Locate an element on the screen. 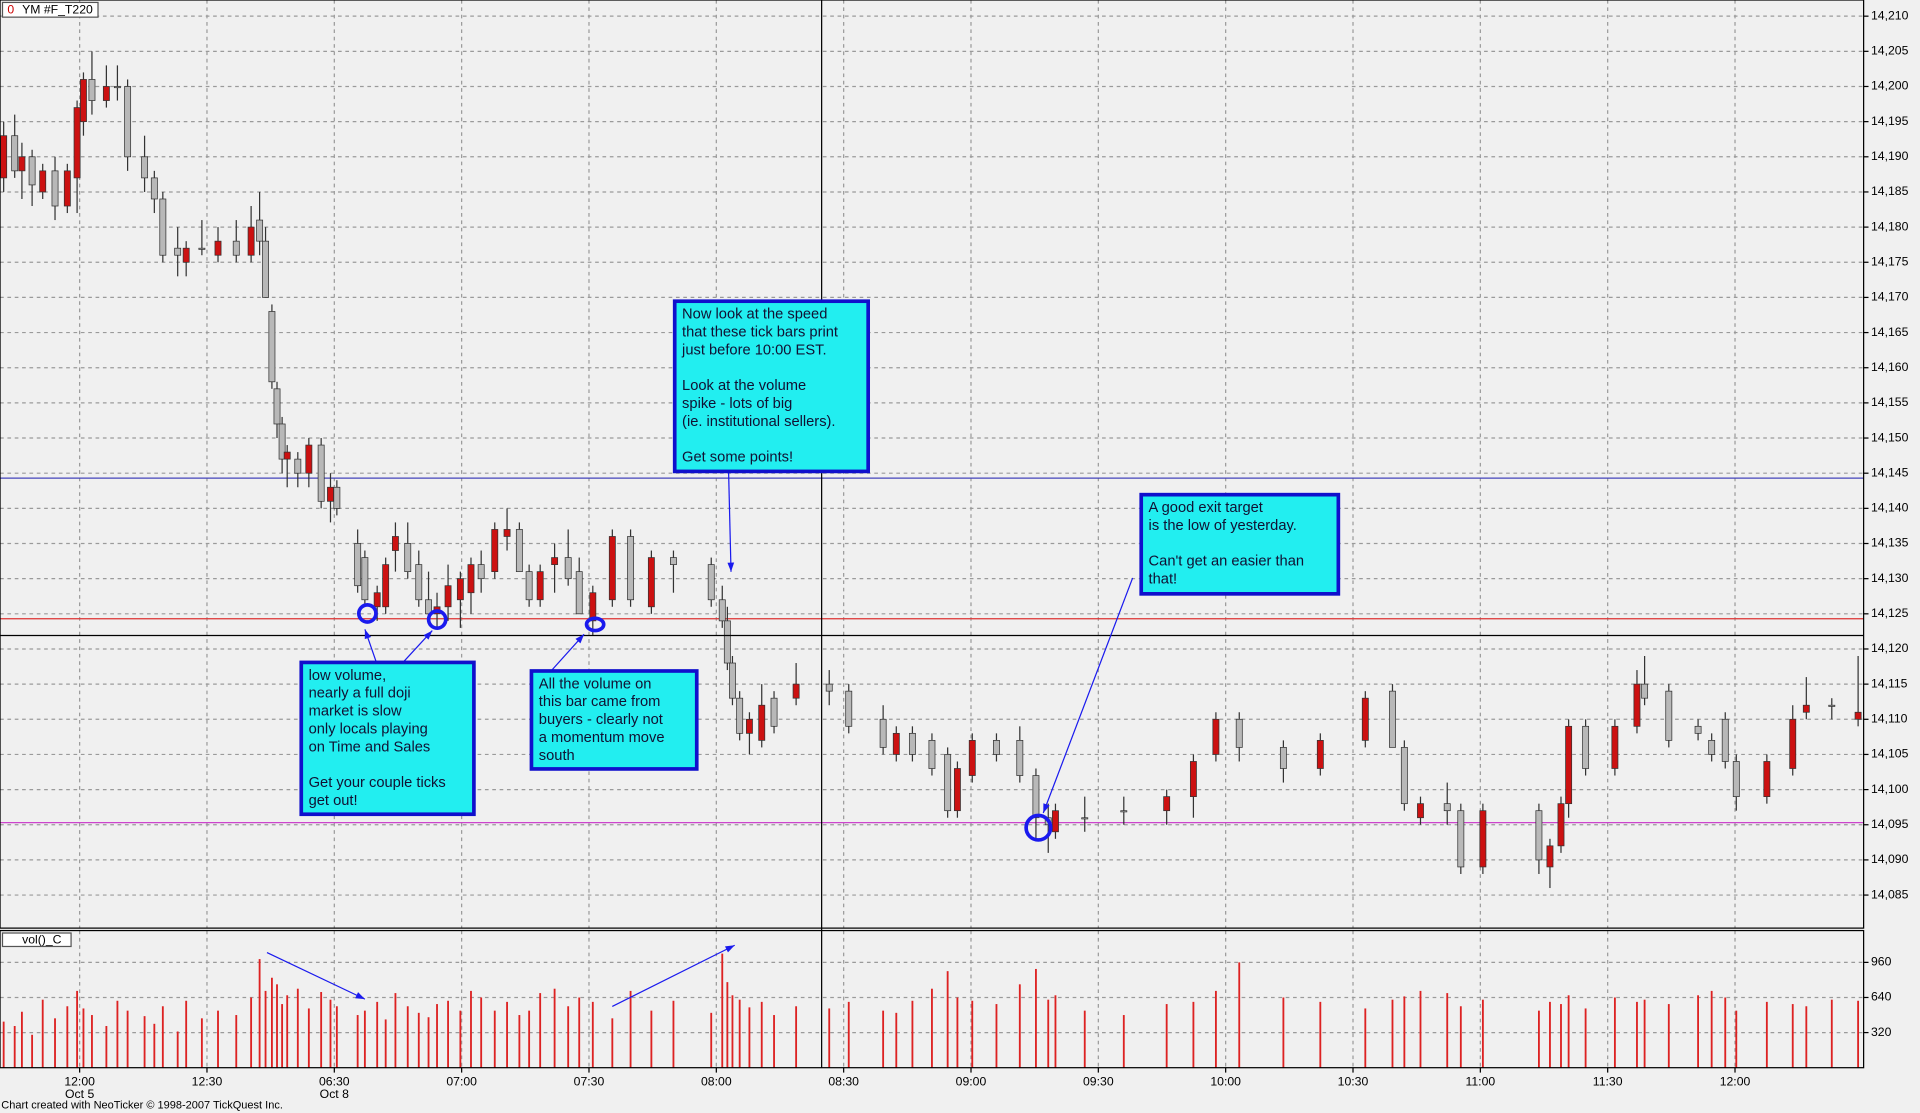  x-tick-label: 12:30 is located at coordinates (207, 1082).